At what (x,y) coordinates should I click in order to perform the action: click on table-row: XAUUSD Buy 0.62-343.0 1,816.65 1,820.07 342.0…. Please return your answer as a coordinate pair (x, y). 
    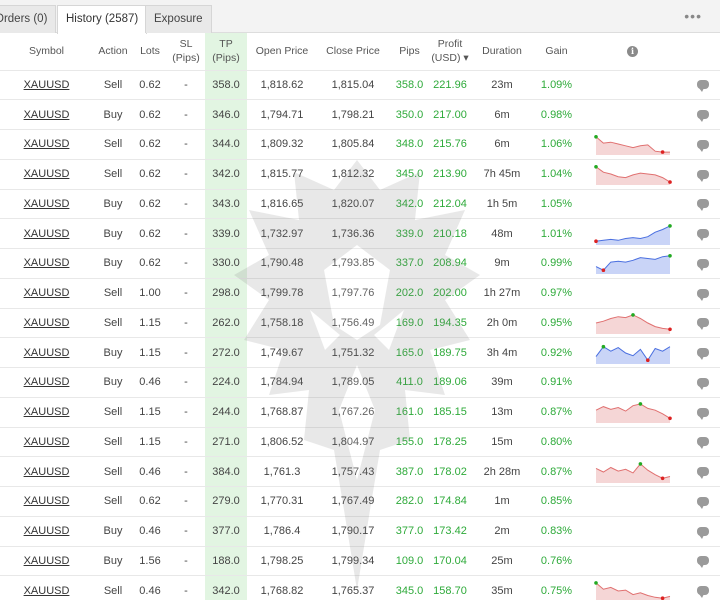
    Looking at the image, I should click on (360, 203).